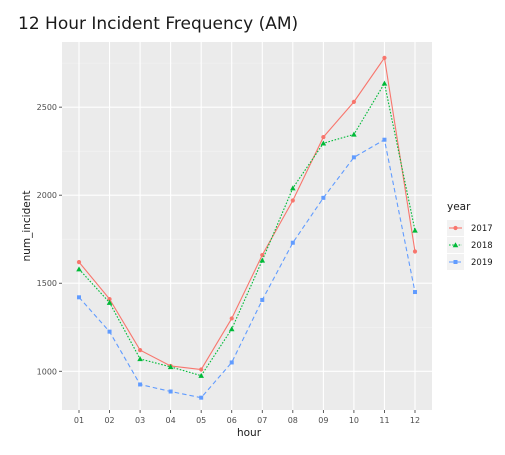 Image resolution: width=505 pixels, height=455 pixels. Describe the element at coordinates (482, 263) in the screenshot. I see `legend-label: 2019` at that location.